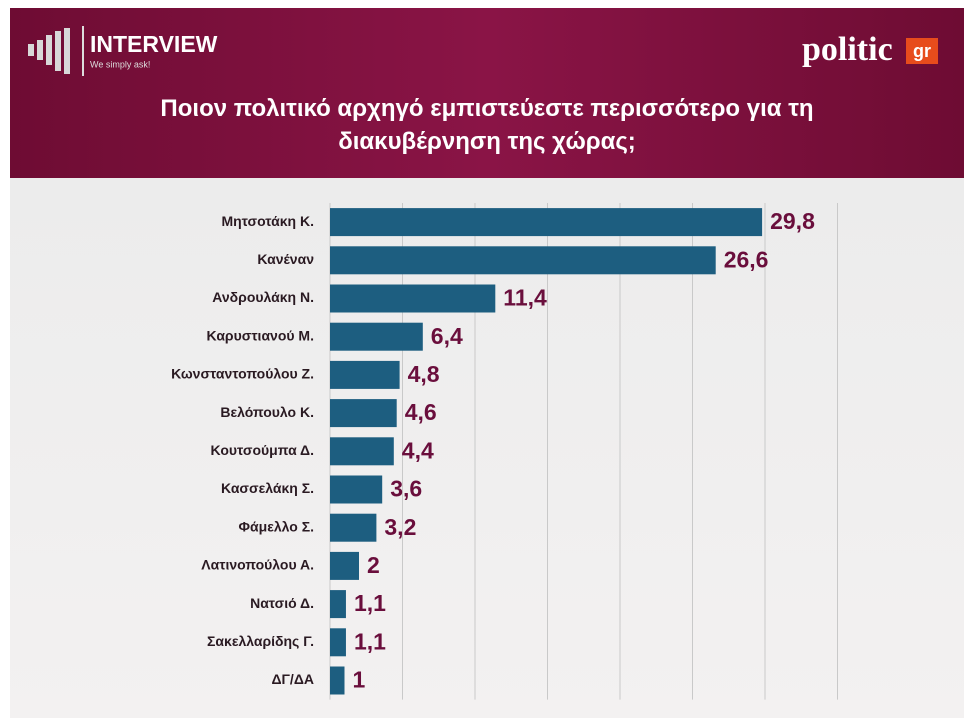  What do you see at coordinates (263, 297) in the screenshot?
I see `category-label: Ανδρουλάκη Ν.` at bounding box center [263, 297].